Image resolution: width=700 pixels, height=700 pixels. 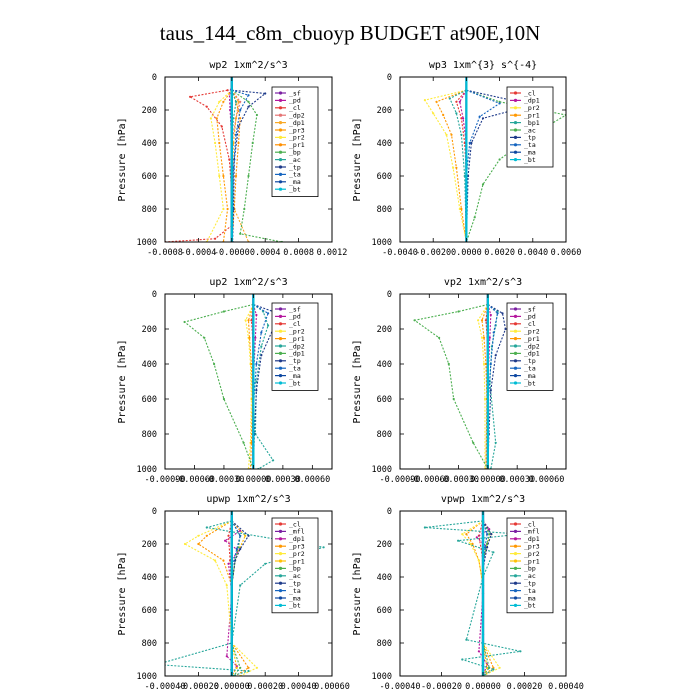 I want to click on legend-label: _tp, so click(x=530, y=361).